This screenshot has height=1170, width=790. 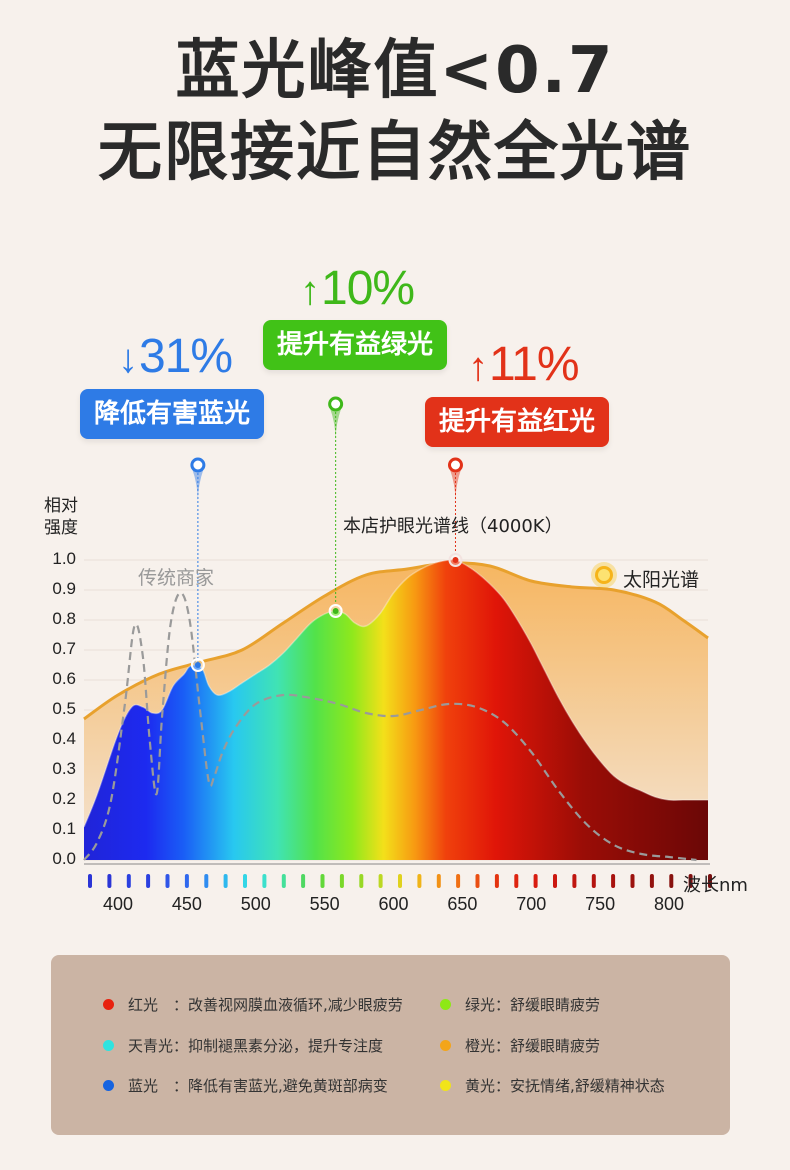 I want to click on legend-item-orange: 橙光：舒缓眼睛疲劳, so click(x=520, y=1046).